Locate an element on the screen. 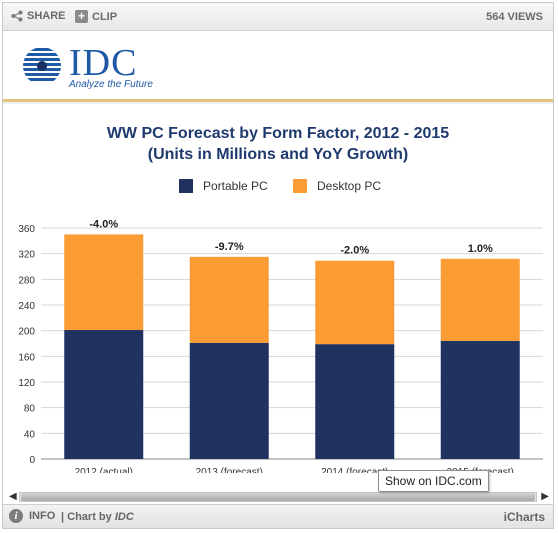 This screenshot has width=558, height=533. horizontal-scrollbar: ◀ ▶ is located at coordinates (279, 497).